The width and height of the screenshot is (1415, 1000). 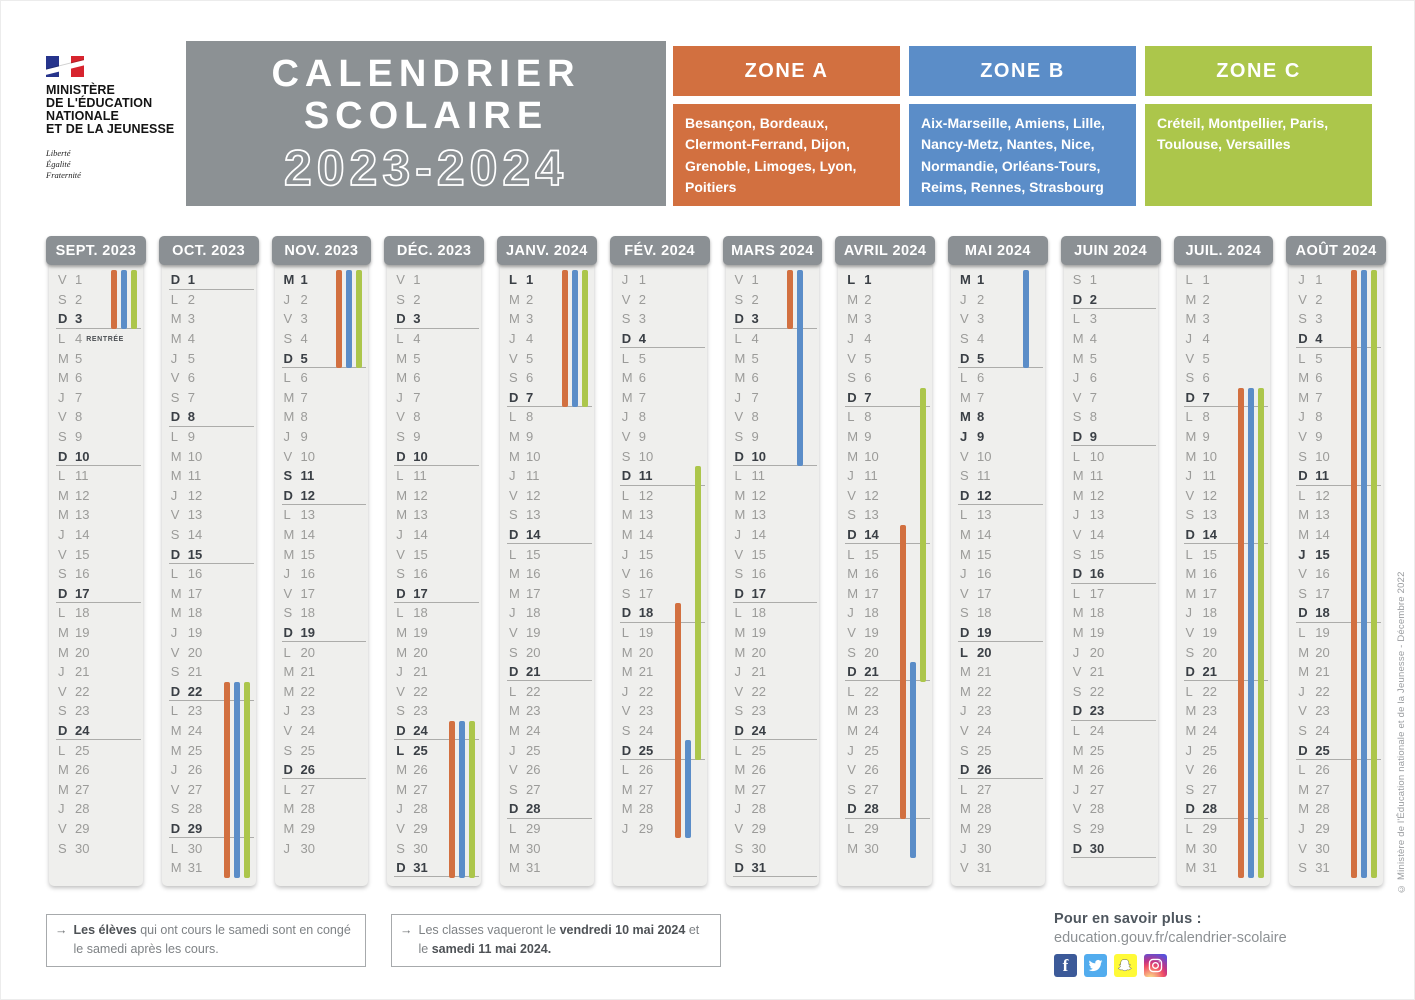 I want to click on day-row: J 25, so click(x=885, y=750).